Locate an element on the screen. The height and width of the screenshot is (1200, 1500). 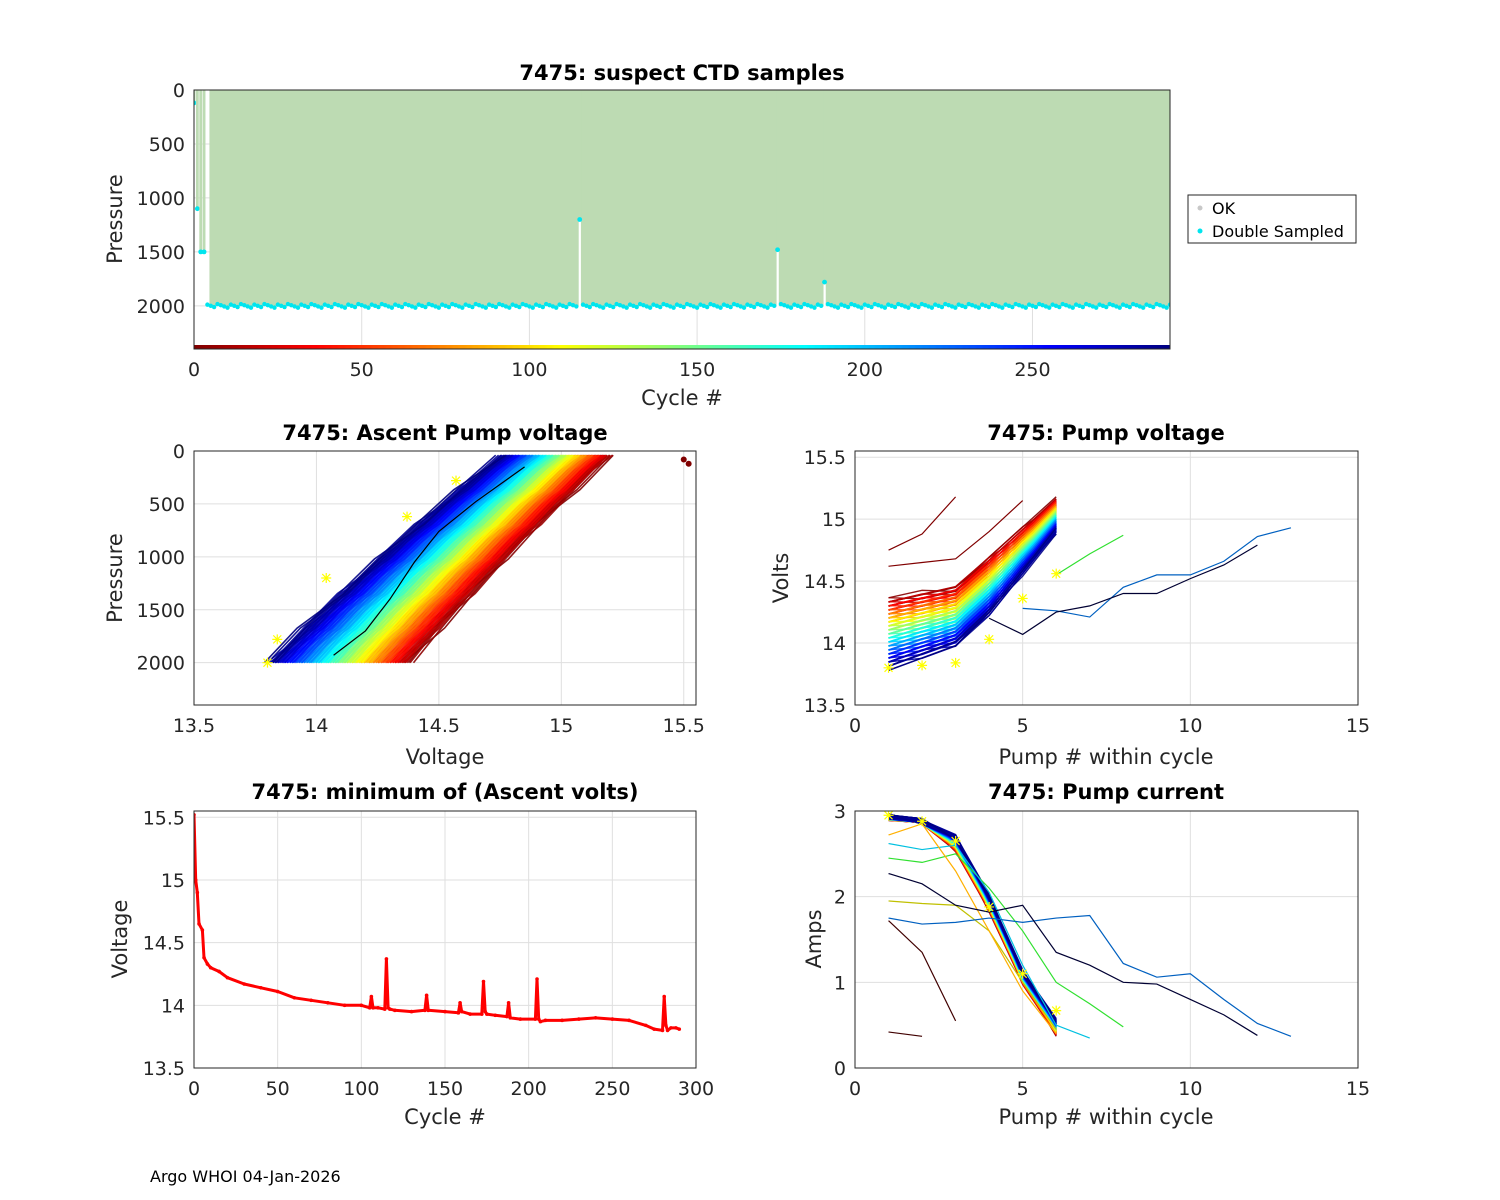
x-tick-label: 50 is located at coordinates (362, 370).